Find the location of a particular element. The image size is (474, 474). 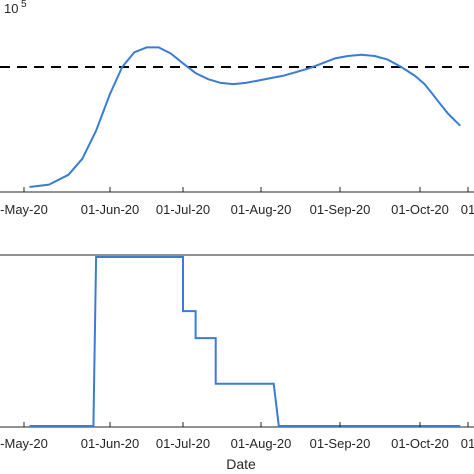

y-exponent-label: 10 is located at coordinates (11, 8).